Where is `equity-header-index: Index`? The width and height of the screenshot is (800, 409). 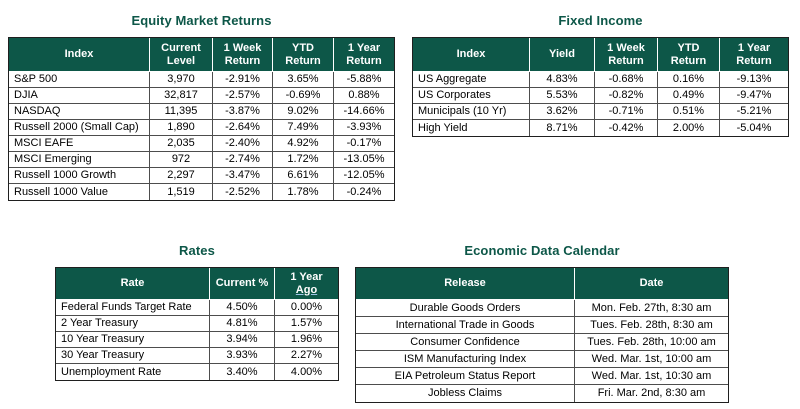 equity-header-index: Index is located at coordinates (79, 55).